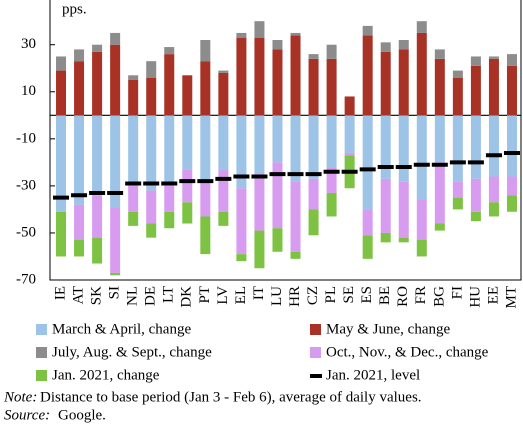  I want to click on legend-label: May & June, change, so click(388, 329).